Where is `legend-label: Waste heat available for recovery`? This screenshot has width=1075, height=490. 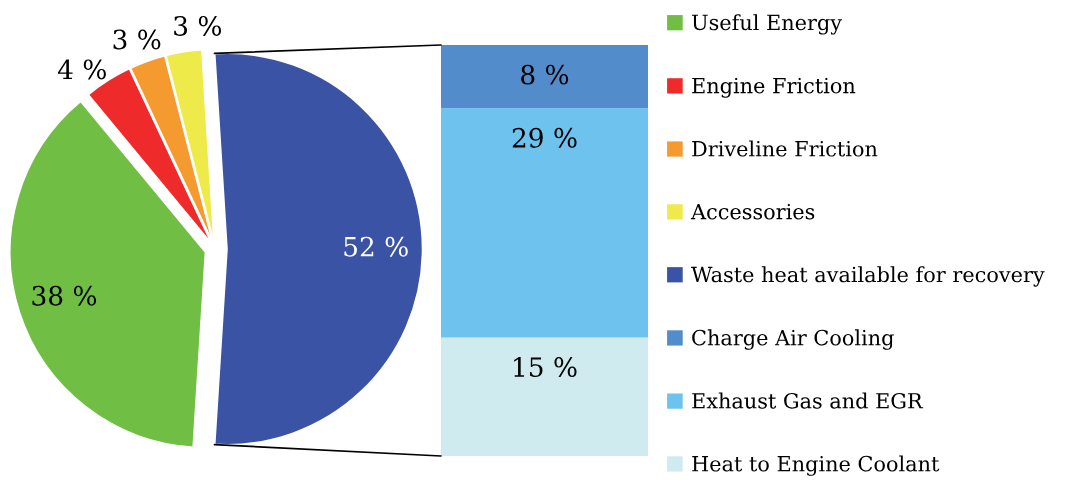
legend-label: Waste heat available for recovery is located at coordinates (868, 276).